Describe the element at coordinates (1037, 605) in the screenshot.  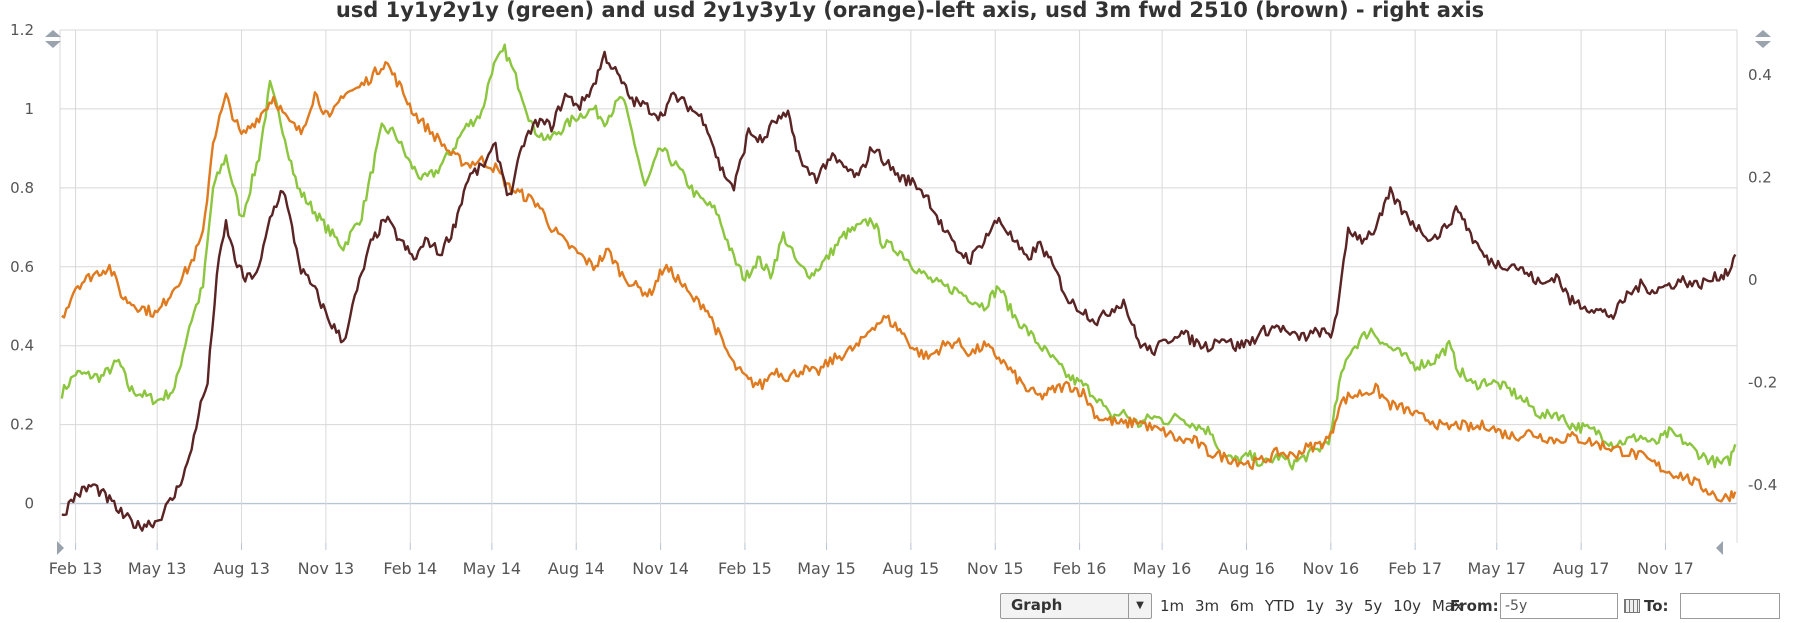
I see `graph-select-label: Graph` at that location.